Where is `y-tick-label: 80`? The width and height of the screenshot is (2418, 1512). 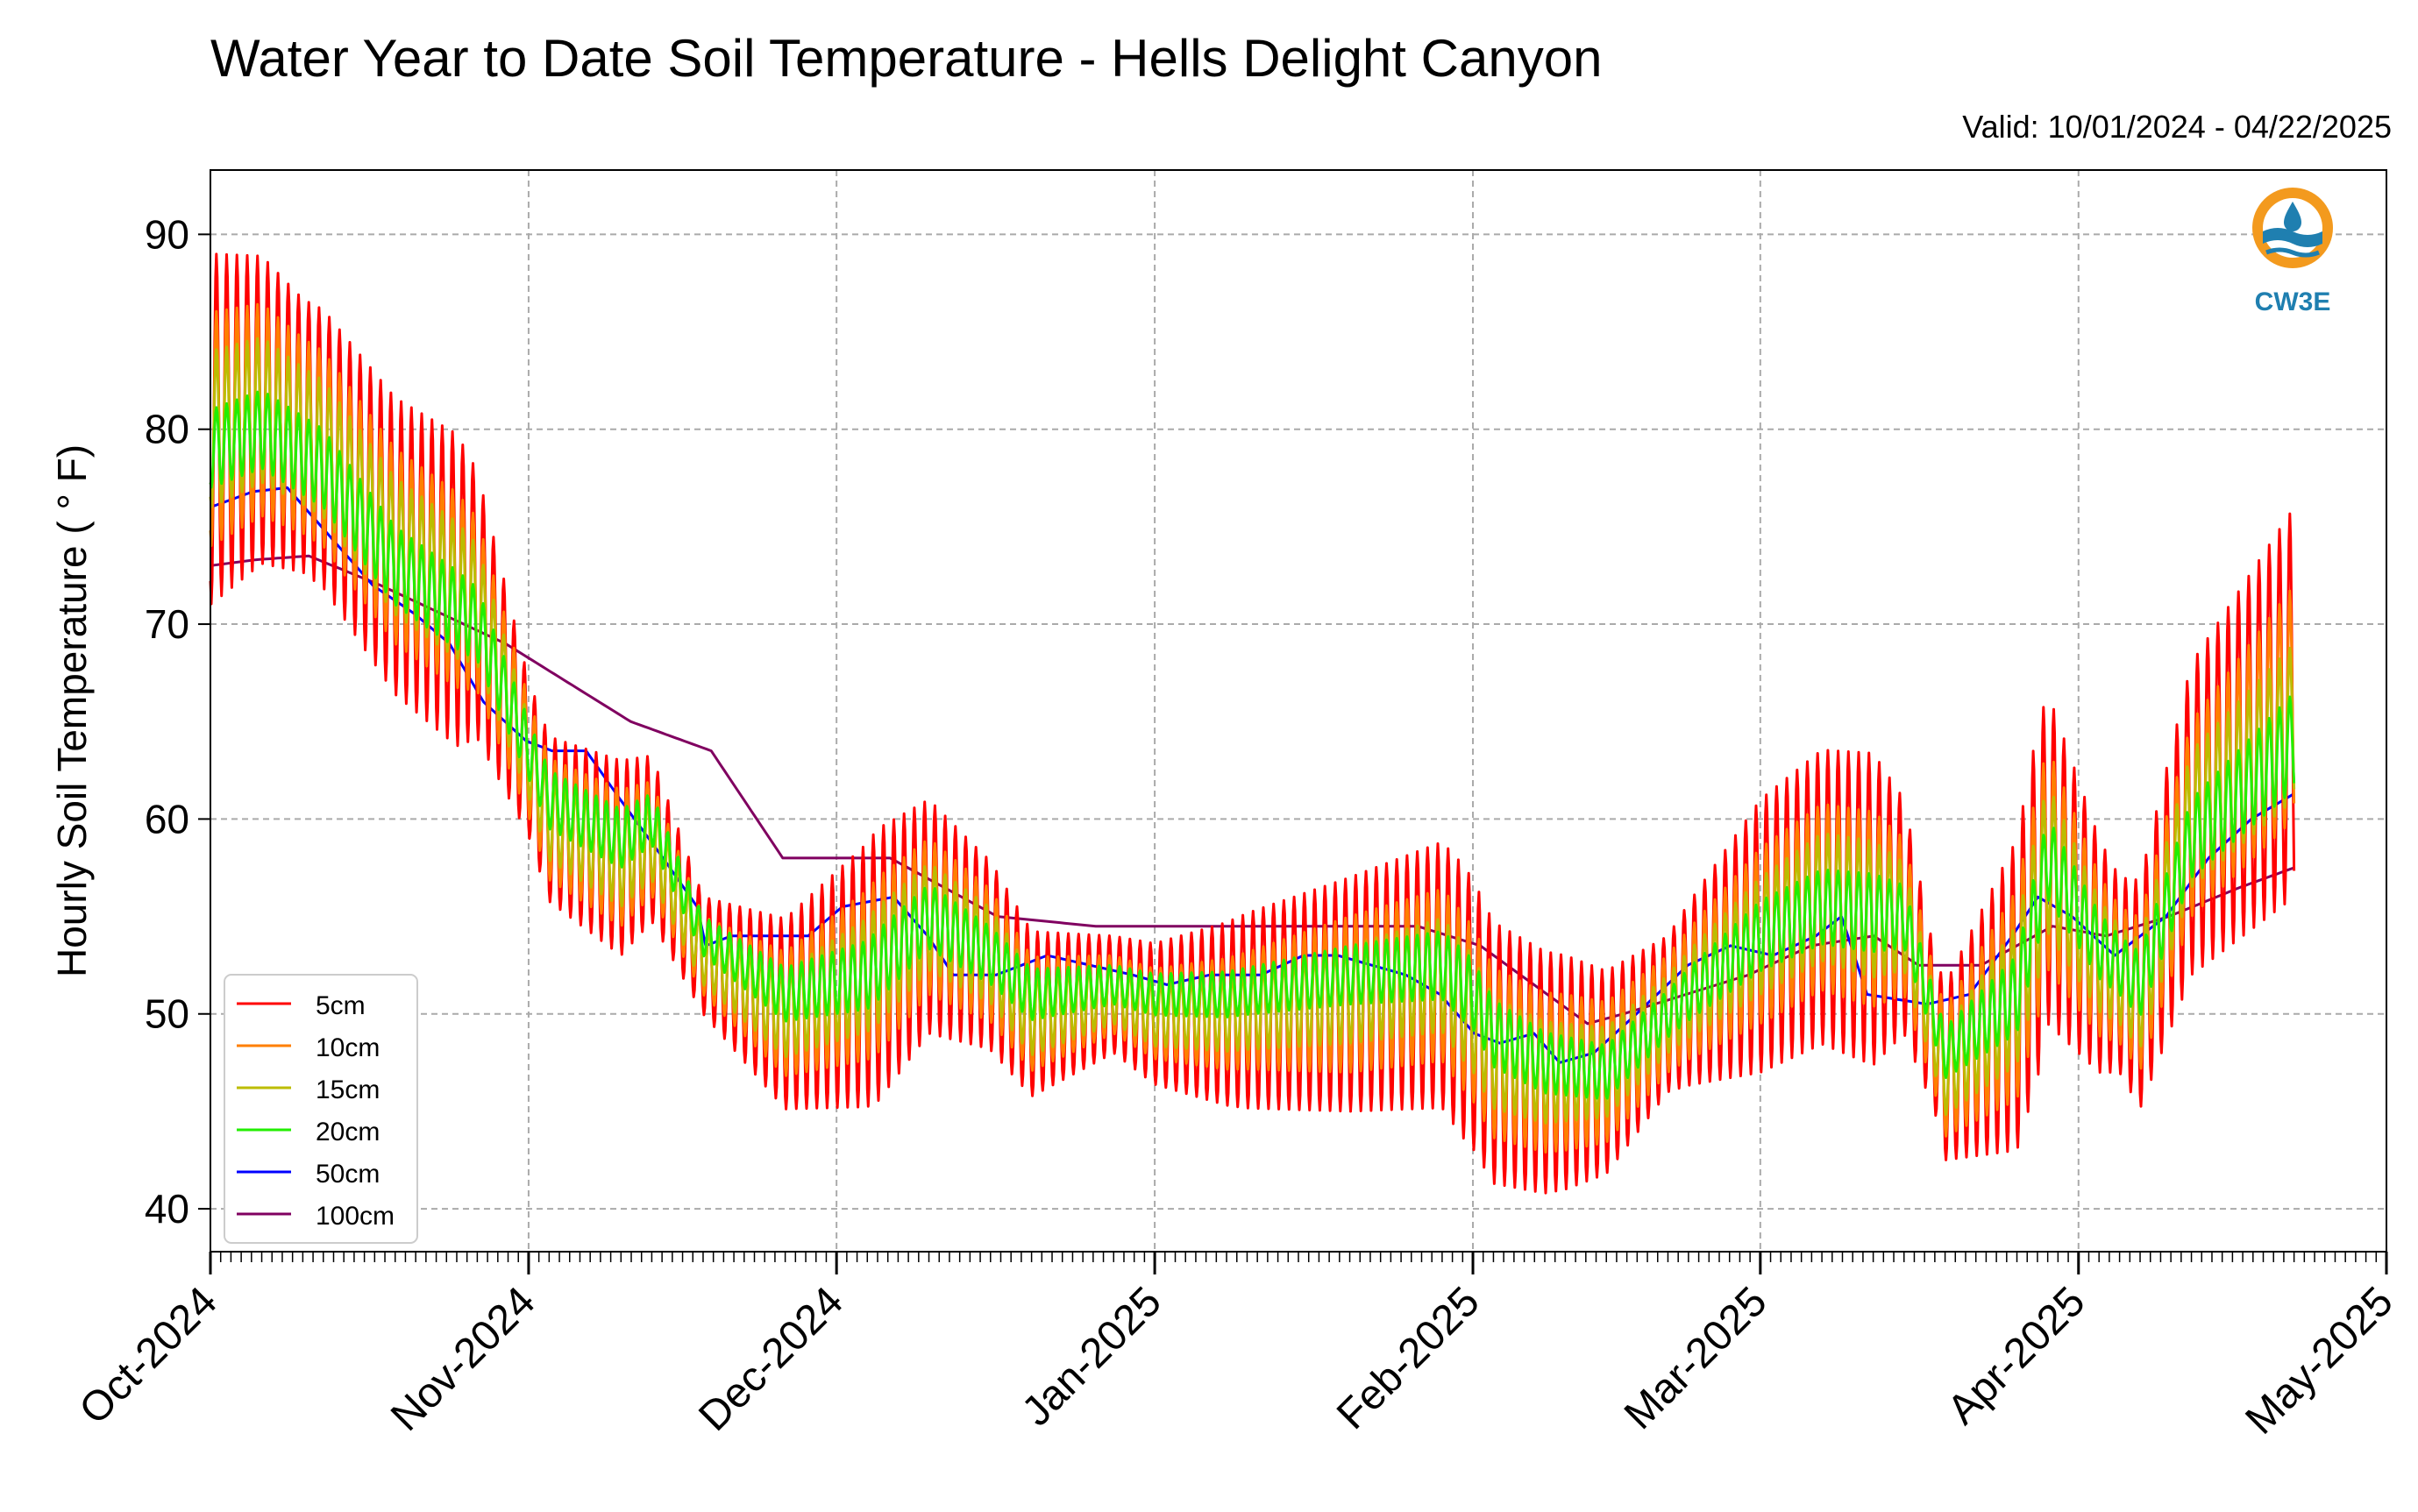 y-tick-label: 80 is located at coordinates (167, 429).